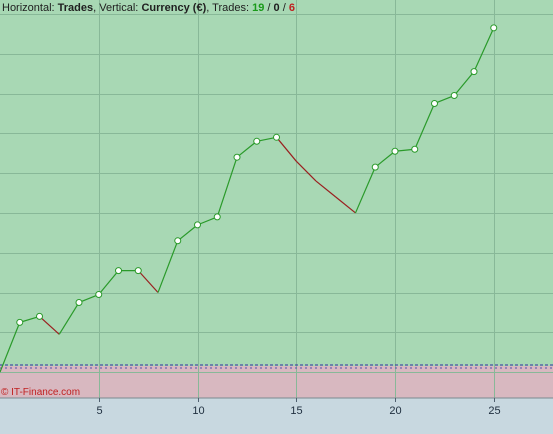 The width and height of the screenshot is (553, 434). I want to click on vertical-label: Vertical:, so click(118, 8).